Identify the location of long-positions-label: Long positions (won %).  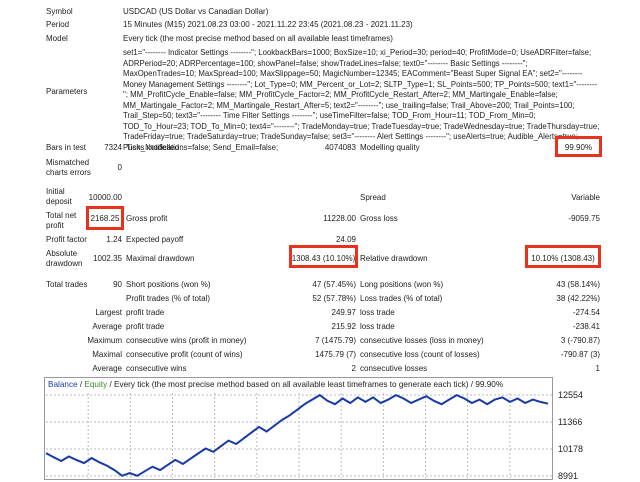
(402, 284).